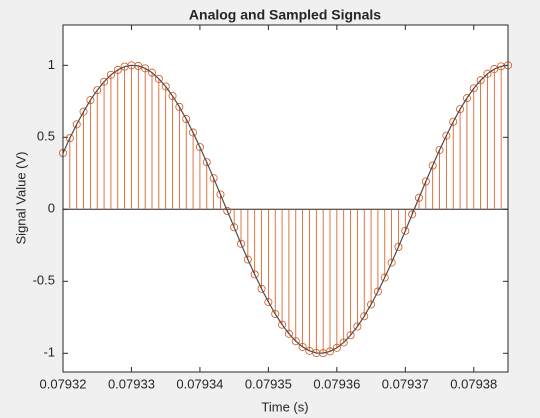  What do you see at coordinates (49, 352) in the screenshot?
I see `y-tick-label: -1` at bounding box center [49, 352].